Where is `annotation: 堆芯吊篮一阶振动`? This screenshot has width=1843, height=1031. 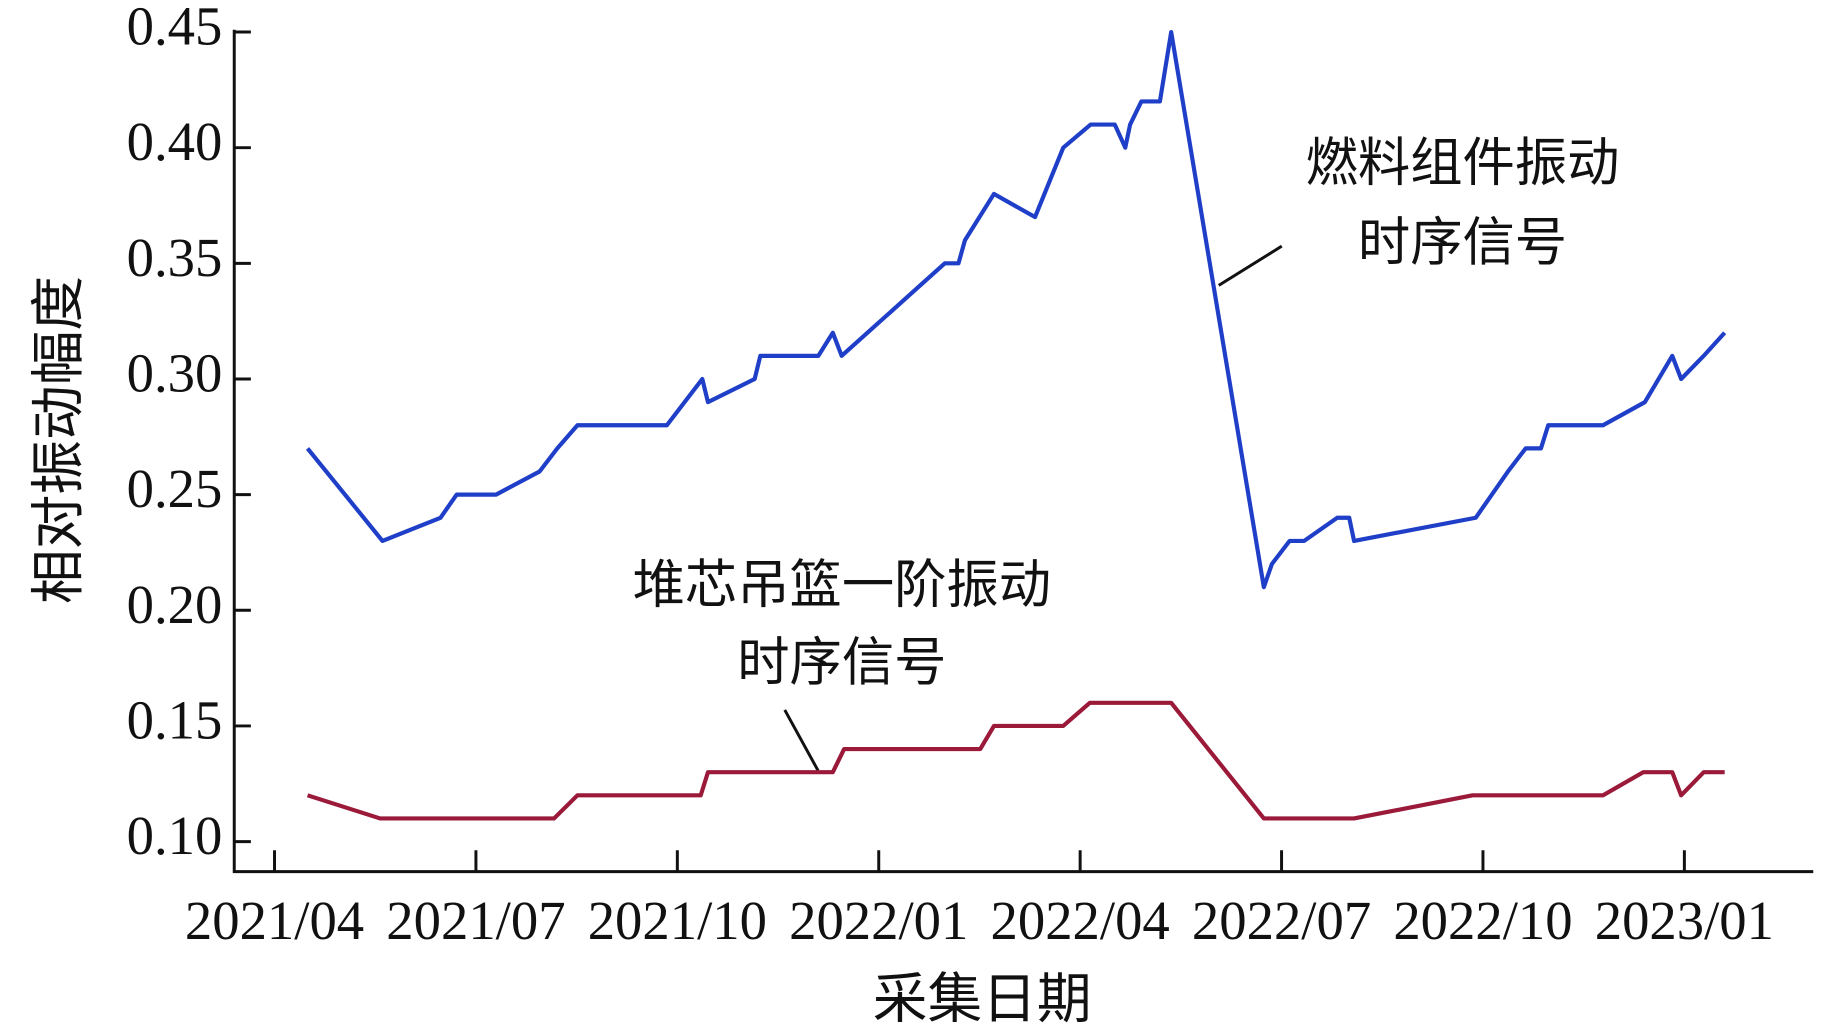
annotation: 堆芯吊篮一阶振动 is located at coordinates (842, 585).